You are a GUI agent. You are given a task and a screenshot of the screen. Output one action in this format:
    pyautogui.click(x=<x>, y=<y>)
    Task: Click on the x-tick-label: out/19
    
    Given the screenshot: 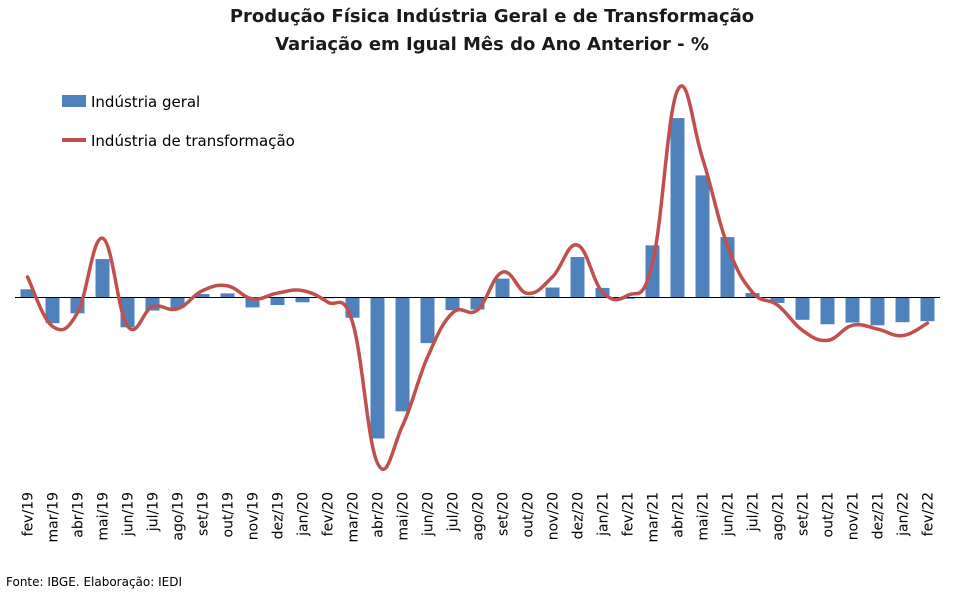 What is the action you would take?
    pyautogui.click(x=229, y=514)
    